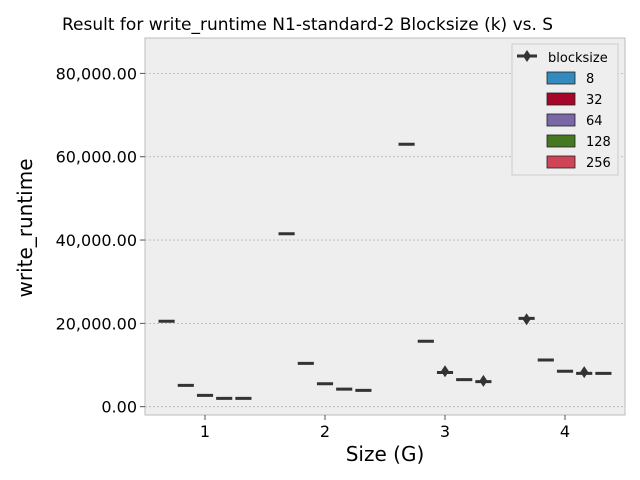 The width and height of the screenshot is (640, 480). Describe the element at coordinates (96, 157) in the screenshot. I see `y-tick-label: 60,000.00` at that location.